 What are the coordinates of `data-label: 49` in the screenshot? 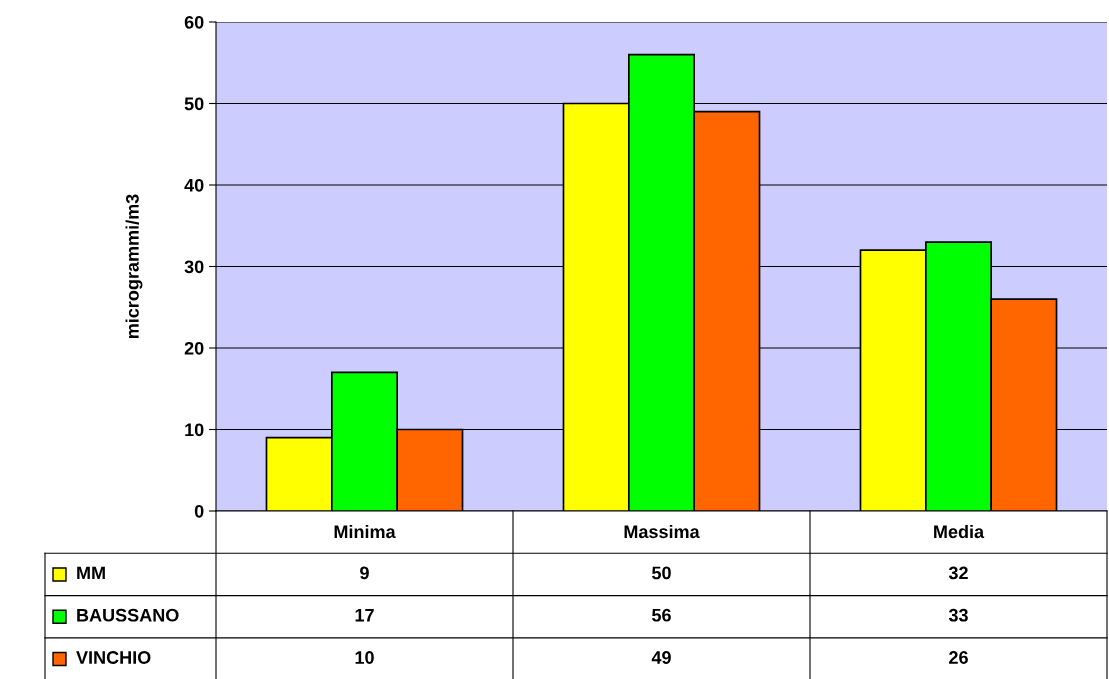 It's located at (661, 657).